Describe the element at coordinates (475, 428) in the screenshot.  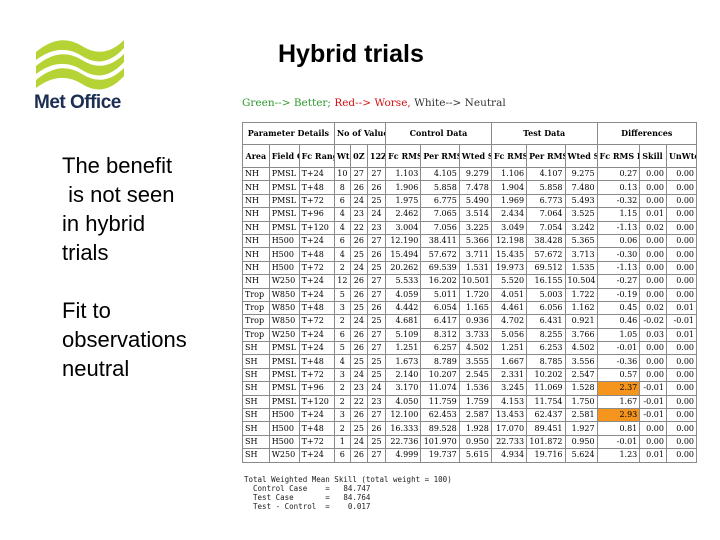
I see `table-cell: 1.928` at that location.